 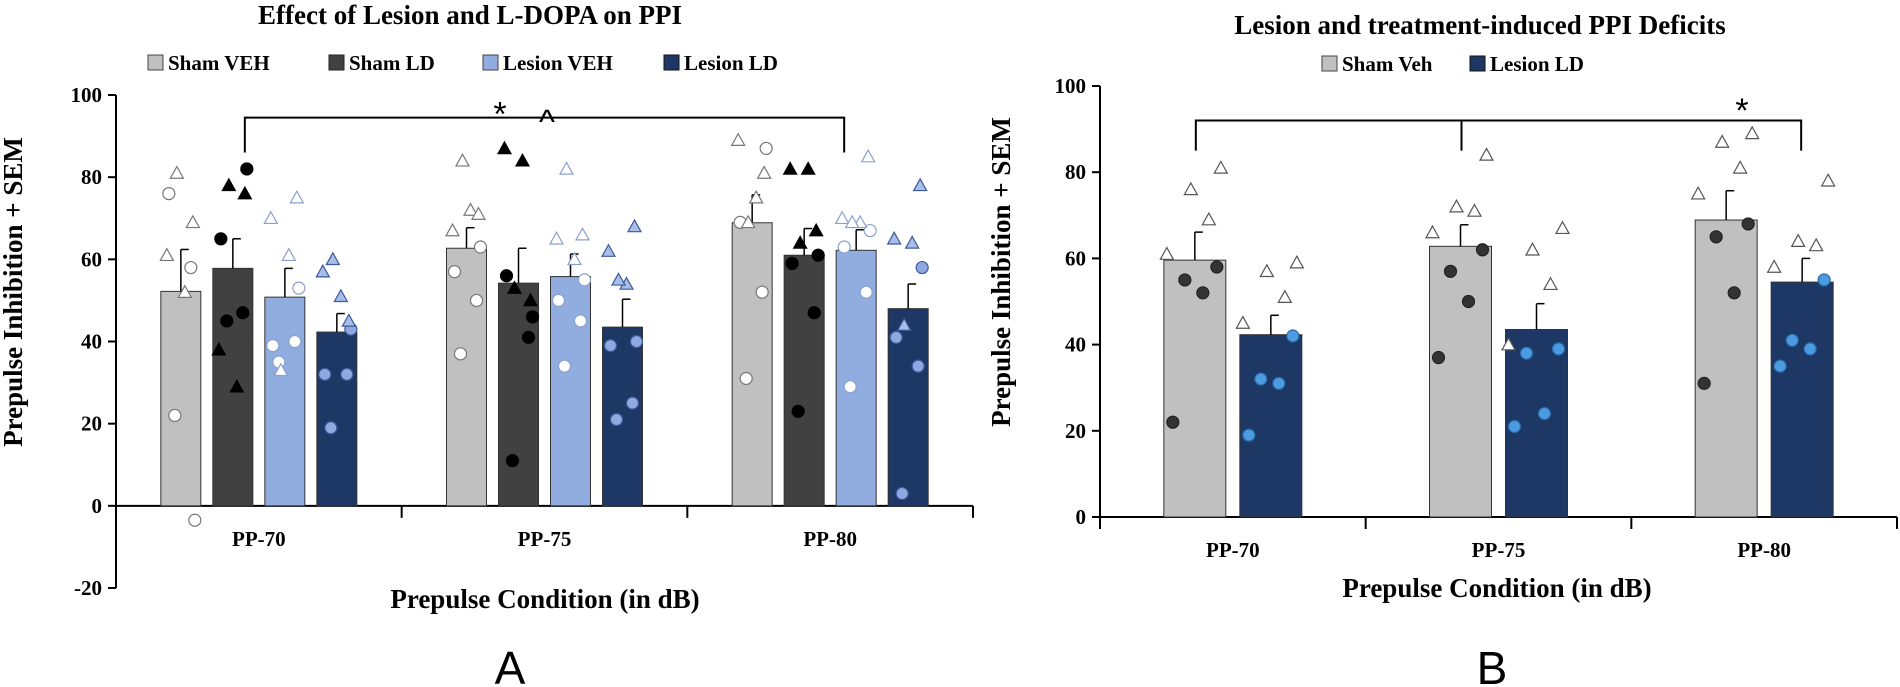 What do you see at coordinates (1537, 64) in the screenshot?
I see `legend-label-lesion-ld-b: Lesion LD` at bounding box center [1537, 64].